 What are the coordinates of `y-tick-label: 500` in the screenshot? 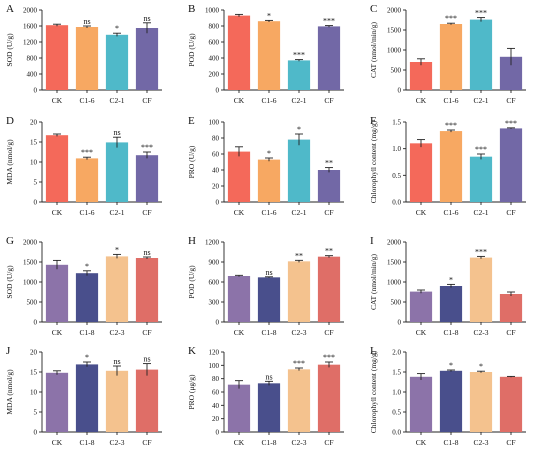 It's located at (396, 303).